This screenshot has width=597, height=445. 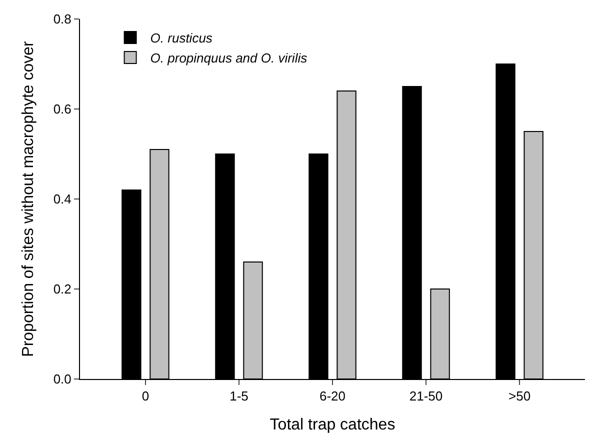 I want to click on x-tick-label: 1-5, so click(x=239, y=396).